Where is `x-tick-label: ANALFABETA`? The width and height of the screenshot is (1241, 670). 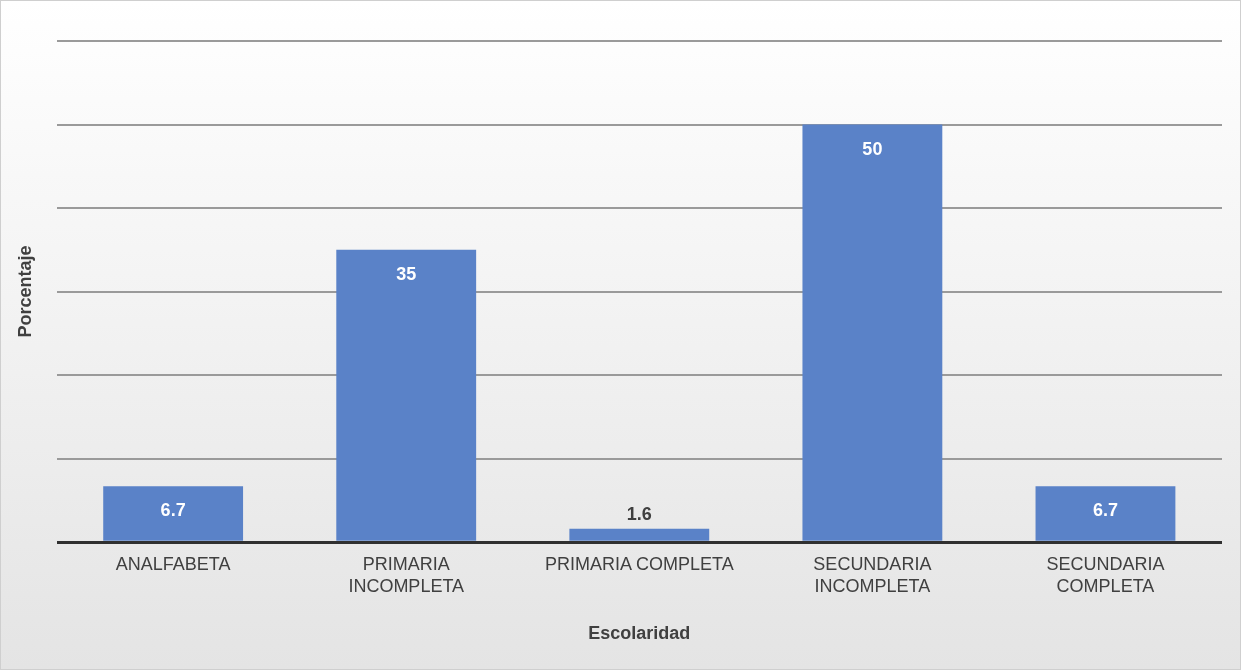 x-tick-label: ANALFABETA is located at coordinates (173, 563).